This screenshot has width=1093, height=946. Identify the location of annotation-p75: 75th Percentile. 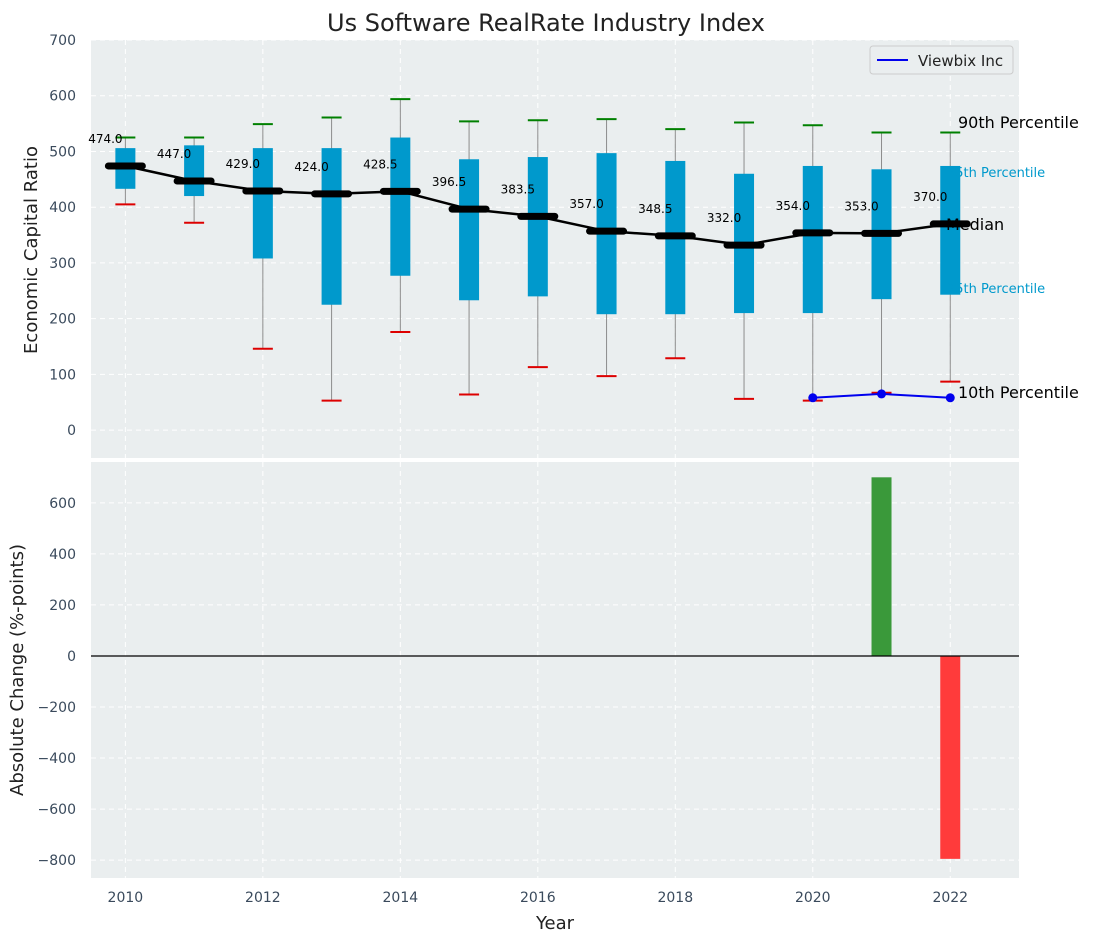
(996, 173).